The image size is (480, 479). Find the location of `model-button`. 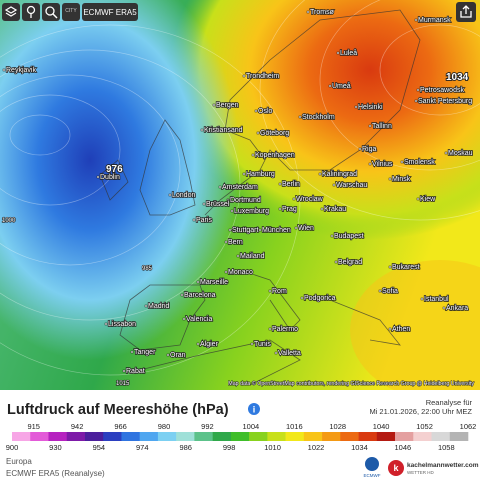

model-button is located at coordinates (110, 12).